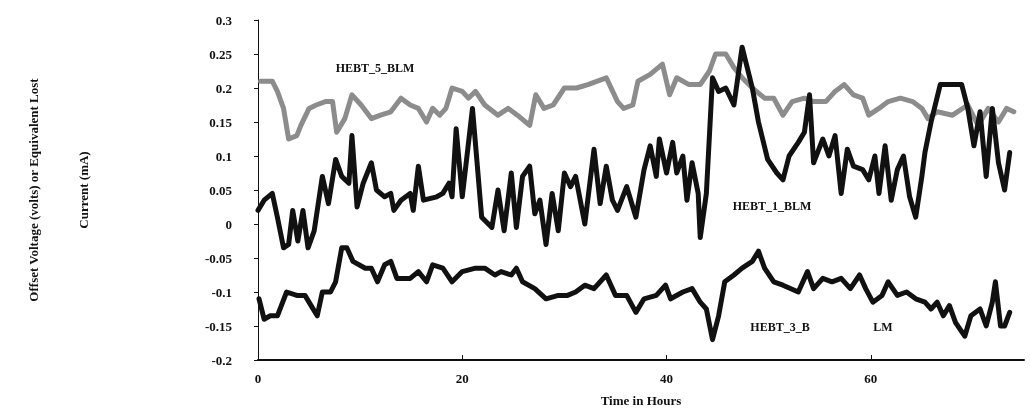  I want to click on x-tick-label: 0, so click(258, 378).